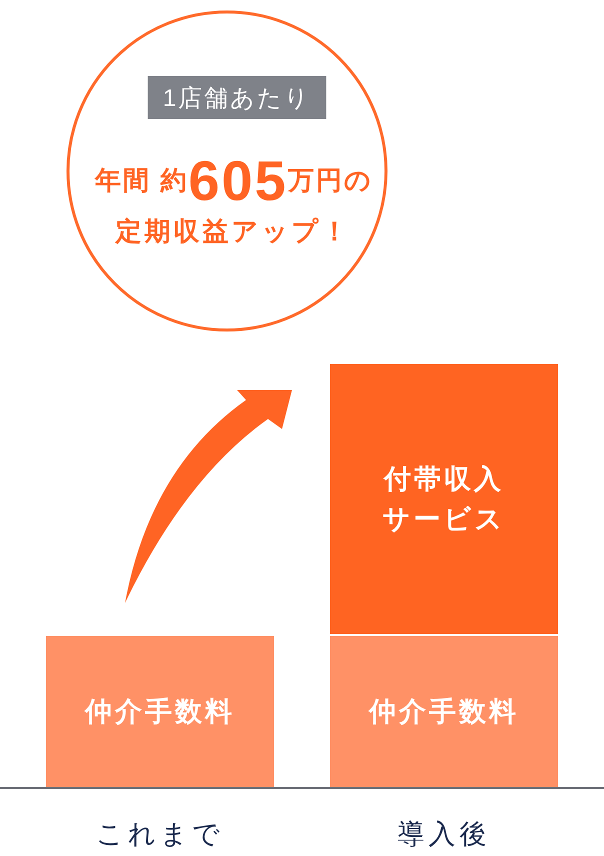 This screenshot has height=856, width=604. I want to click on annotation: 定期収益アップ！, so click(233, 231).